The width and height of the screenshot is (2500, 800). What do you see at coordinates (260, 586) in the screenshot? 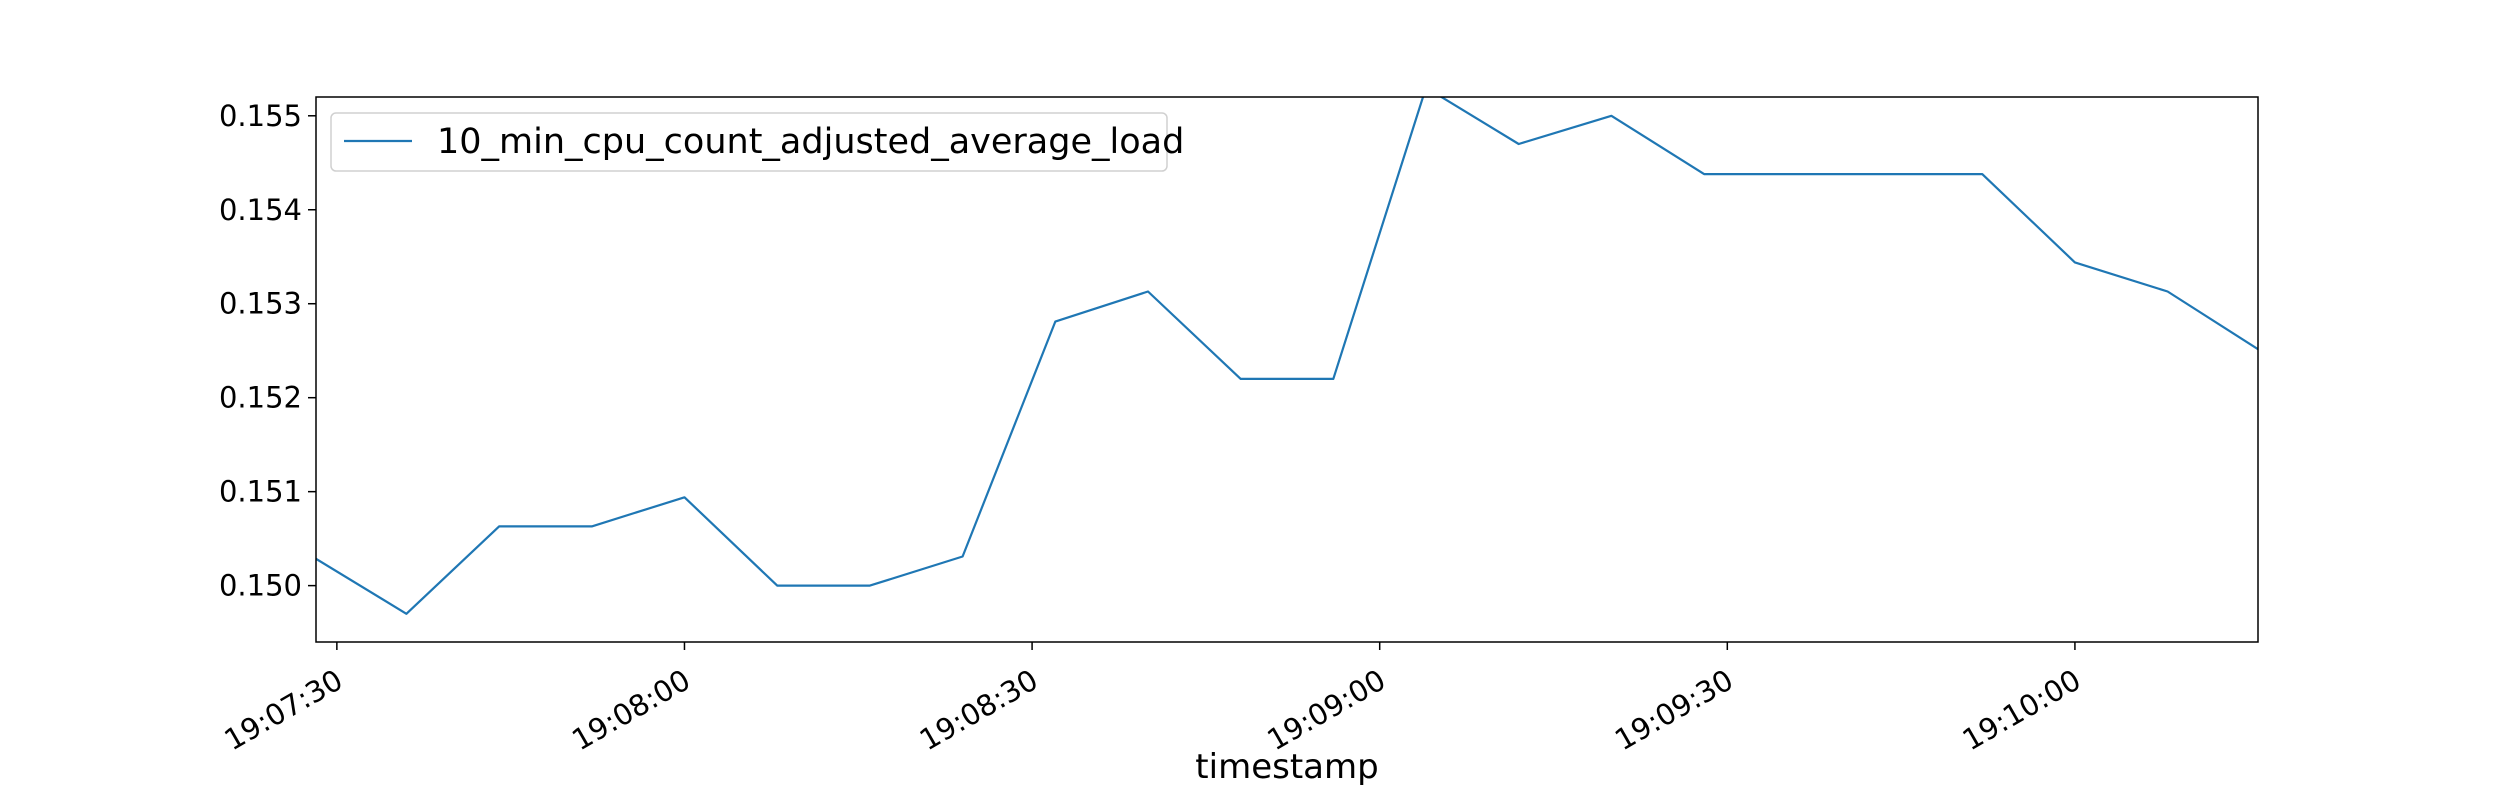
I see `y-tick-label: 0.150` at bounding box center [260, 586].